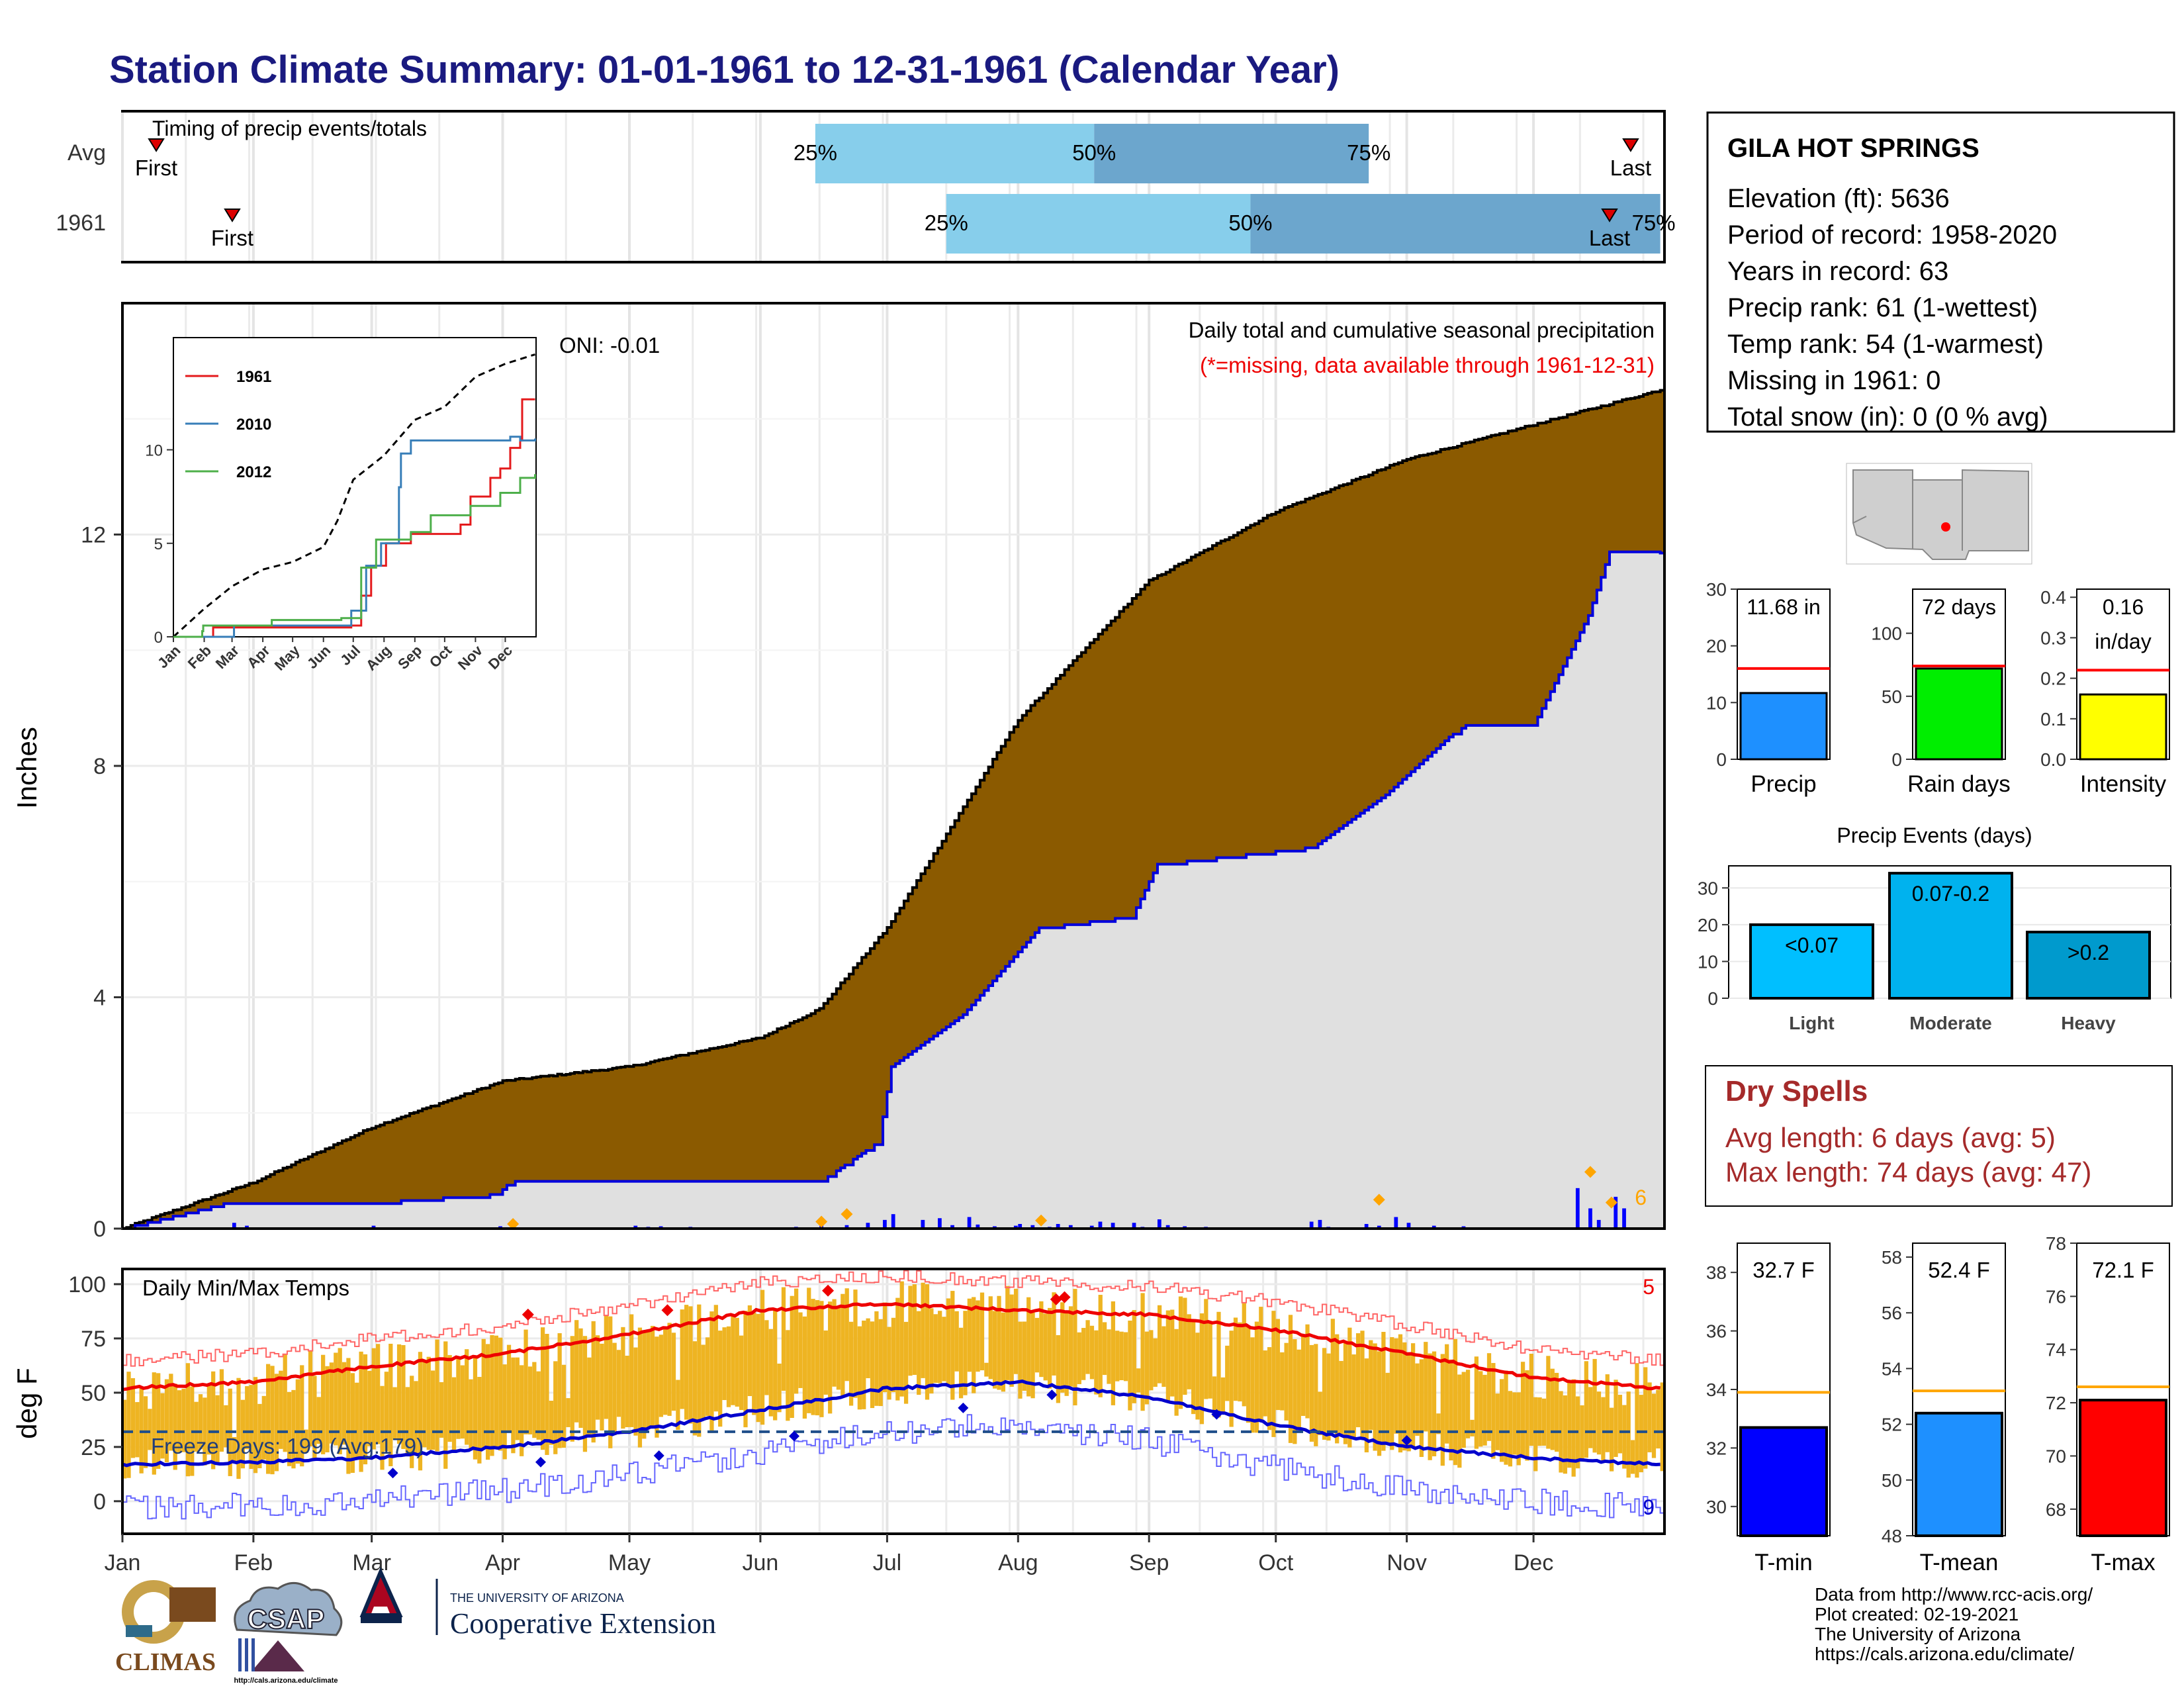 The image size is (2184, 1688). What do you see at coordinates (1275, 1562) in the screenshot?
I see `month-axis-label: Oct` at bounding box center [1275, 1562].